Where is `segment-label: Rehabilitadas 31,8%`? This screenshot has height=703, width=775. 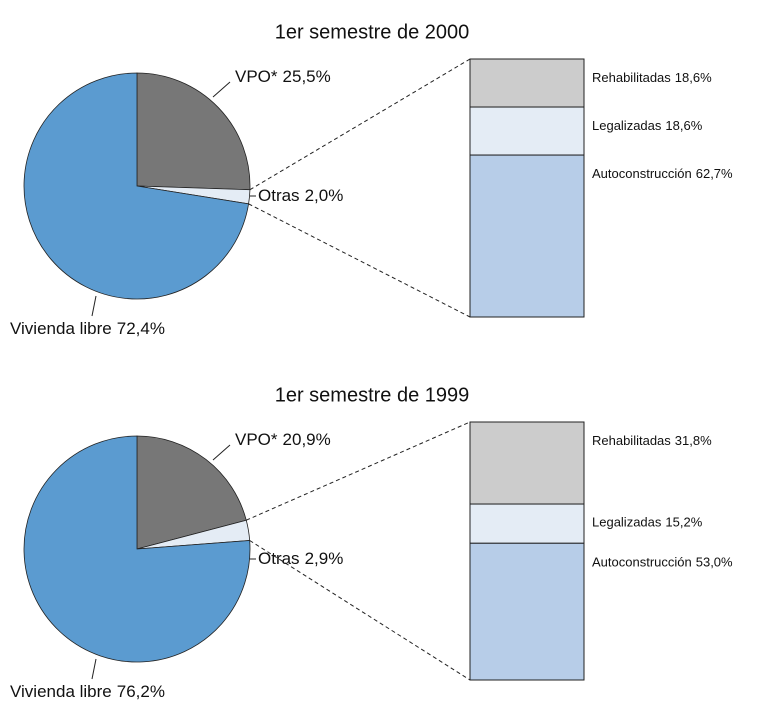
segment-label: Rehabilitadas 31,8% is located at coordinates (652, 440).